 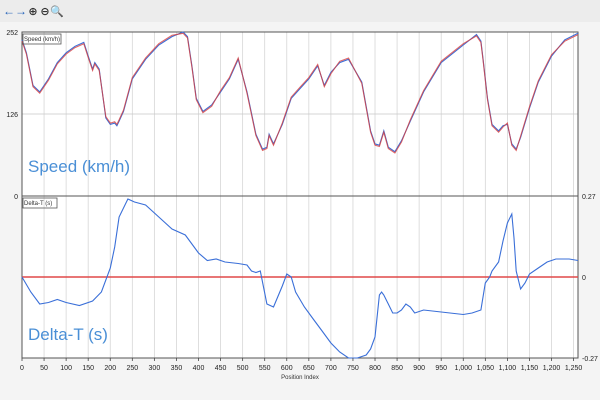 I want to click on x-tick-label: 1,150, so click(x=530, y=368).